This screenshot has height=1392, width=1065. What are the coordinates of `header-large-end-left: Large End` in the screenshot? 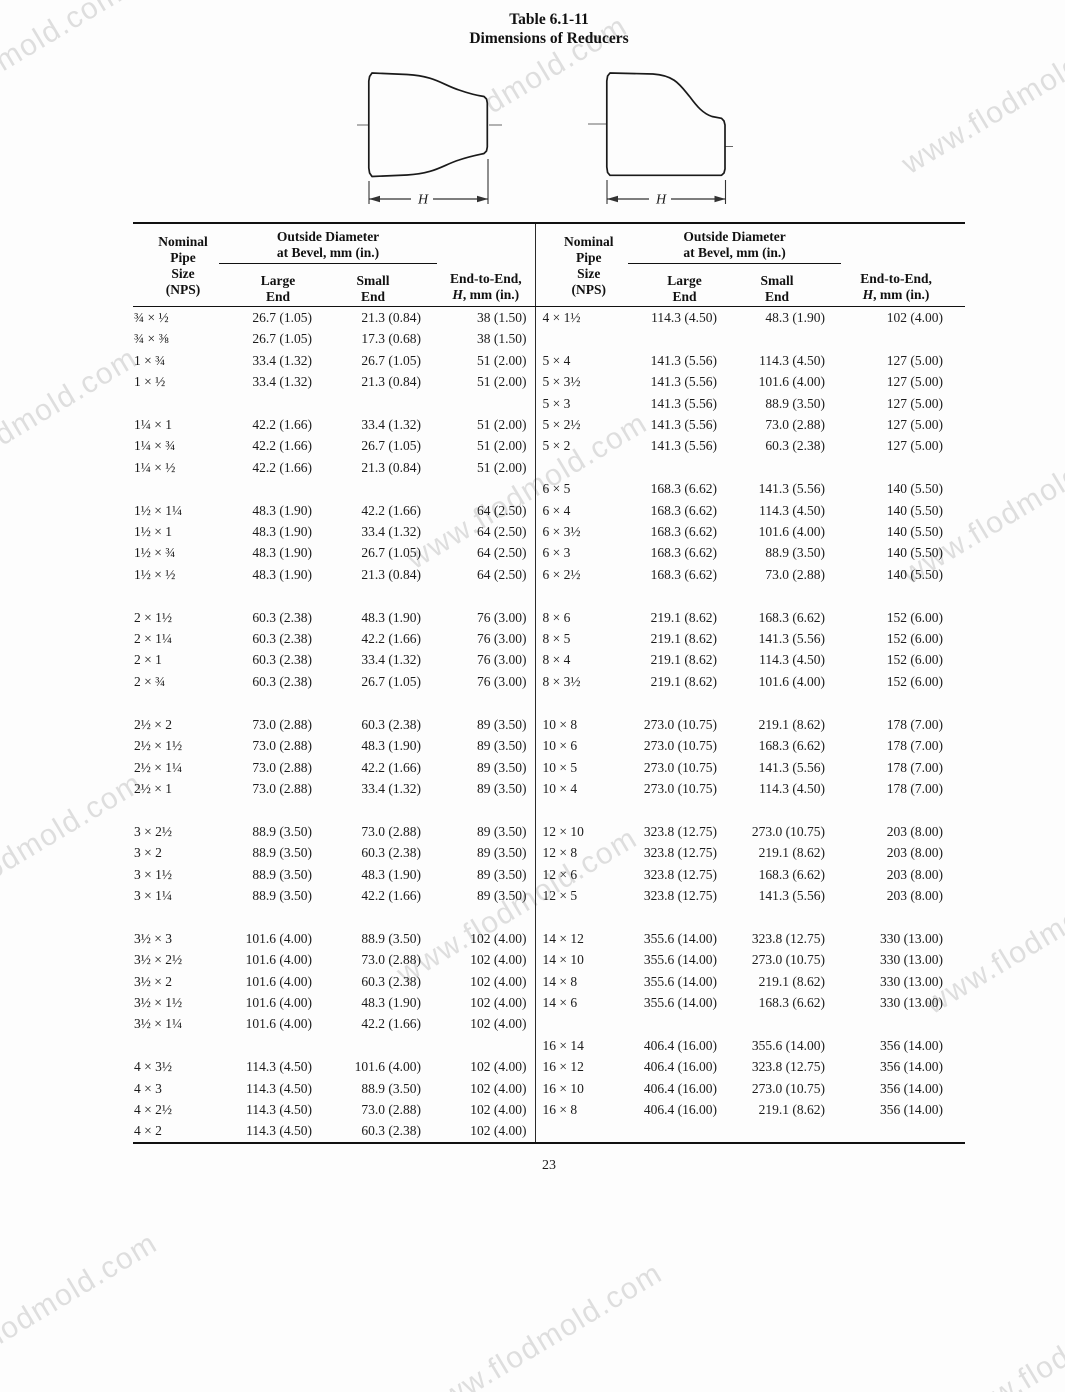 It's located at (278, 290).